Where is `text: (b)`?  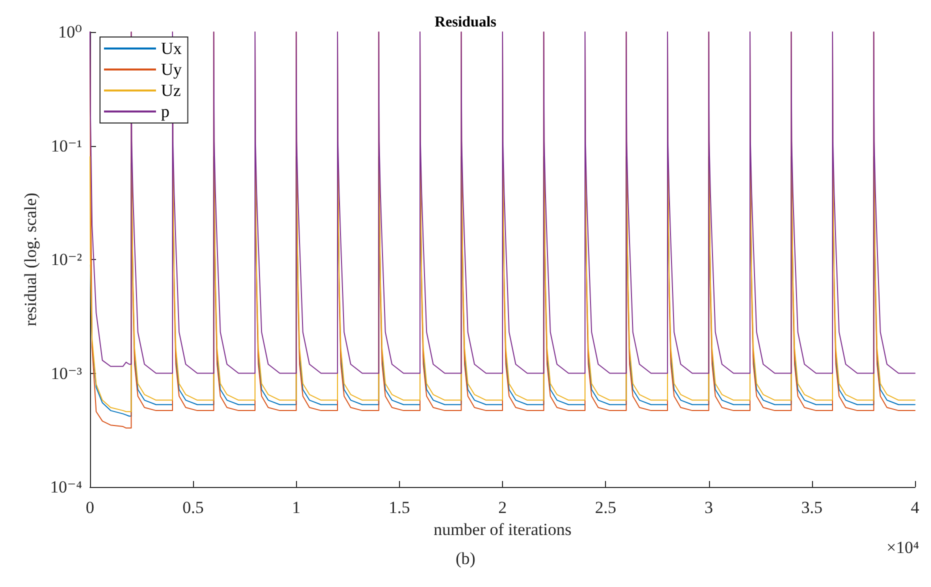 text: (b) is located at coordinates (466, 558).